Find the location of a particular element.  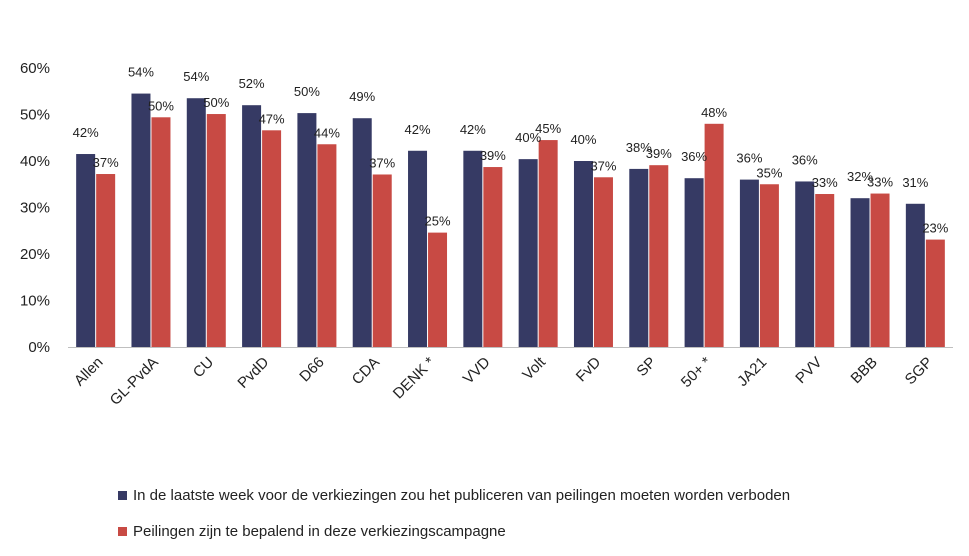

data-label-series-1: 49% is located at coordinates (362, 96).